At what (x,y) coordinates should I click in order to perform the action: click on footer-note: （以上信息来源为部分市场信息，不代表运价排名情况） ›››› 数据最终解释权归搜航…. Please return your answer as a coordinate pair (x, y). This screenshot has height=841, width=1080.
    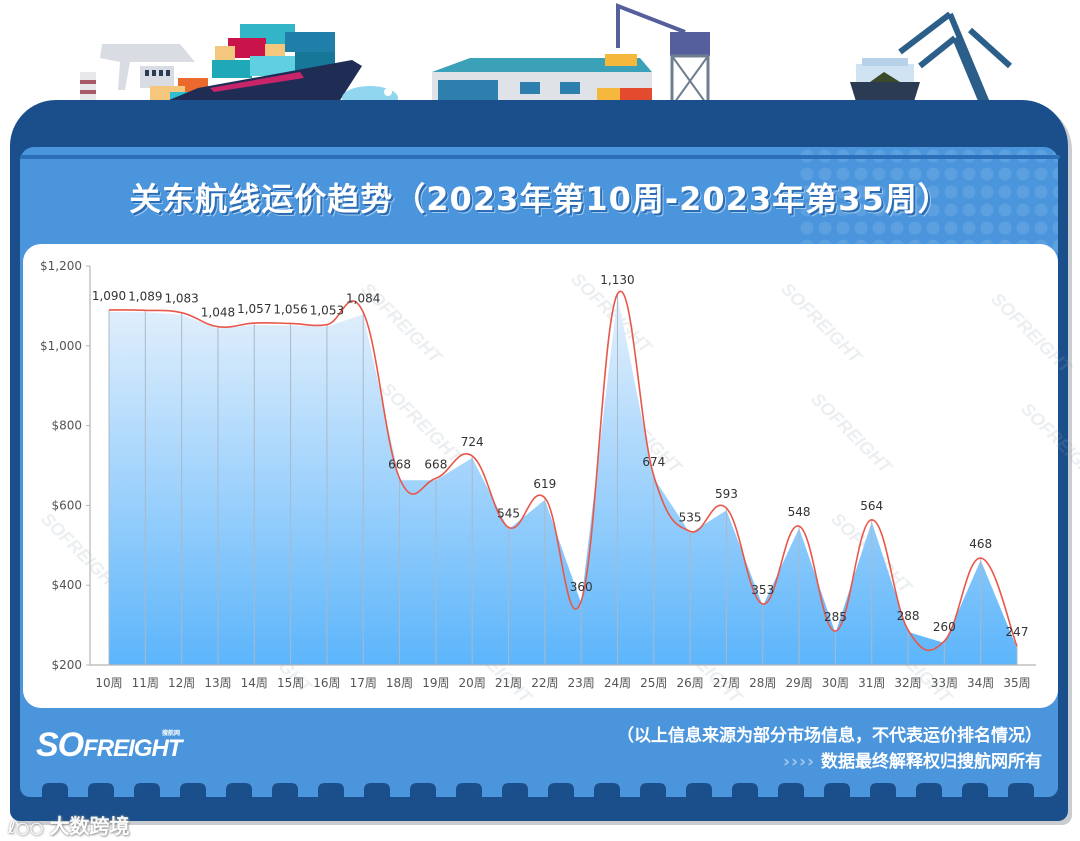
    Looking at the image, I should click on (829, 749).